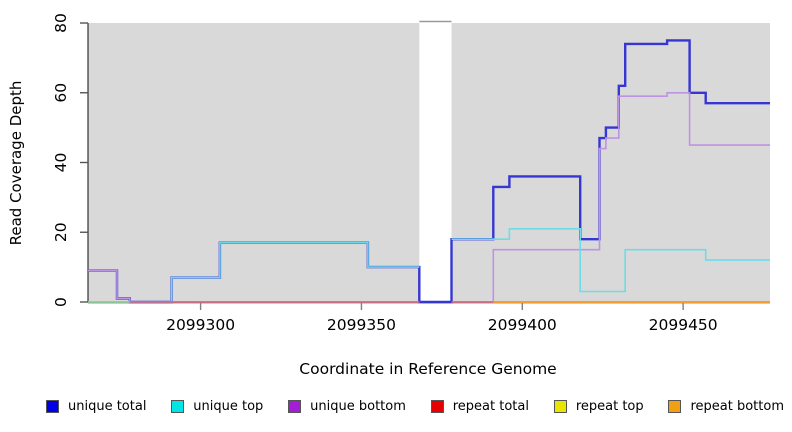 The width and height of the screenshot is (792, 432). Describe the element at coordinates (609, 406) in the screenshot. I see `legend-label-repeat-top: repeat top` at that location.